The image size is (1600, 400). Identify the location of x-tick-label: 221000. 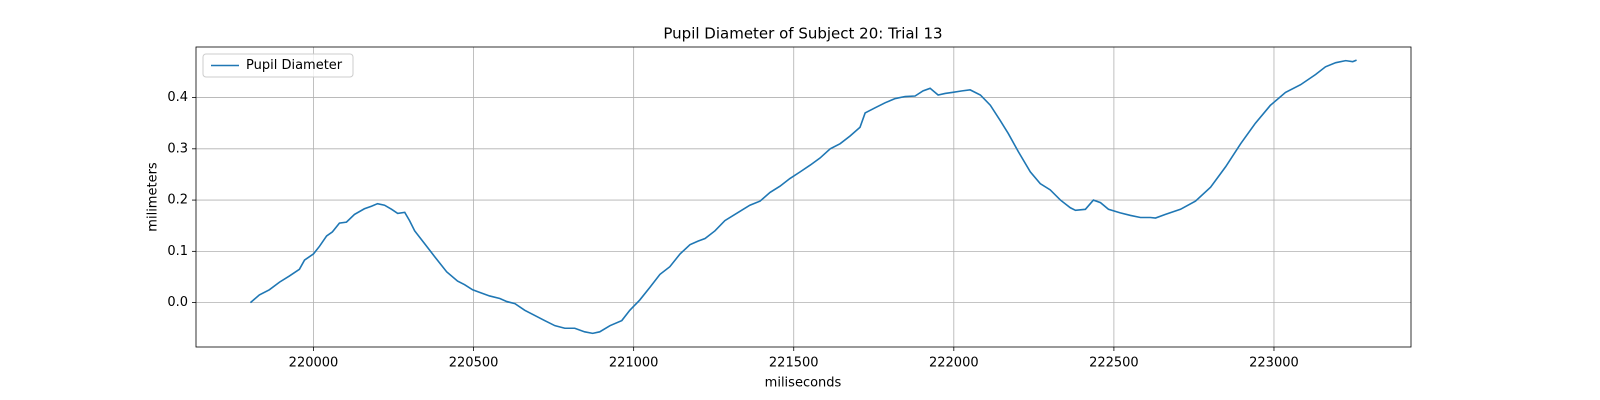
(634, 363).